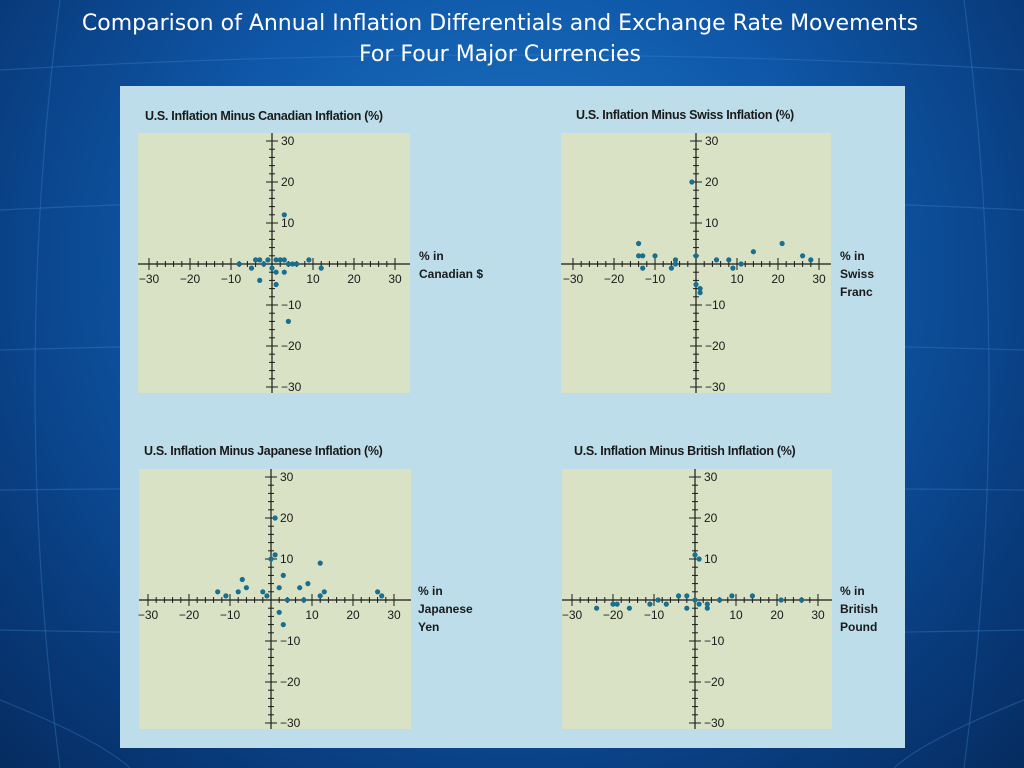 The width and height of the screenshot is (1024, 768). I want to click on unit-label: Pound, so click(858, 627).